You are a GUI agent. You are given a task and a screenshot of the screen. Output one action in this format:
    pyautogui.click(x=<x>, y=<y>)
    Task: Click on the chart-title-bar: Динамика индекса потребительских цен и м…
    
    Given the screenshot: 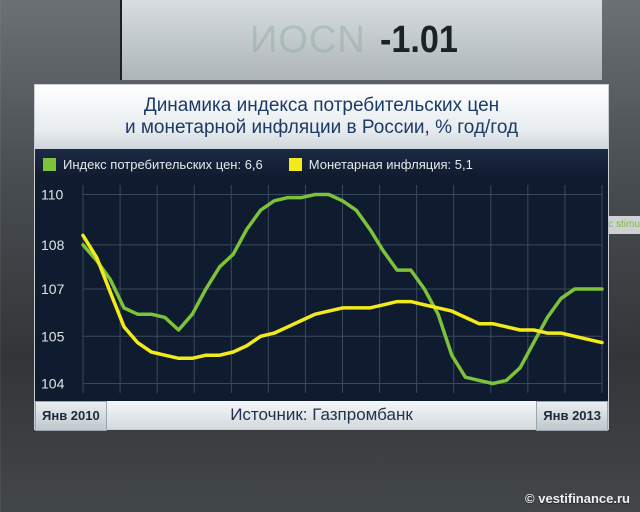 What is the action you would take?
    pyautogui.click(x=321, y=117)
    